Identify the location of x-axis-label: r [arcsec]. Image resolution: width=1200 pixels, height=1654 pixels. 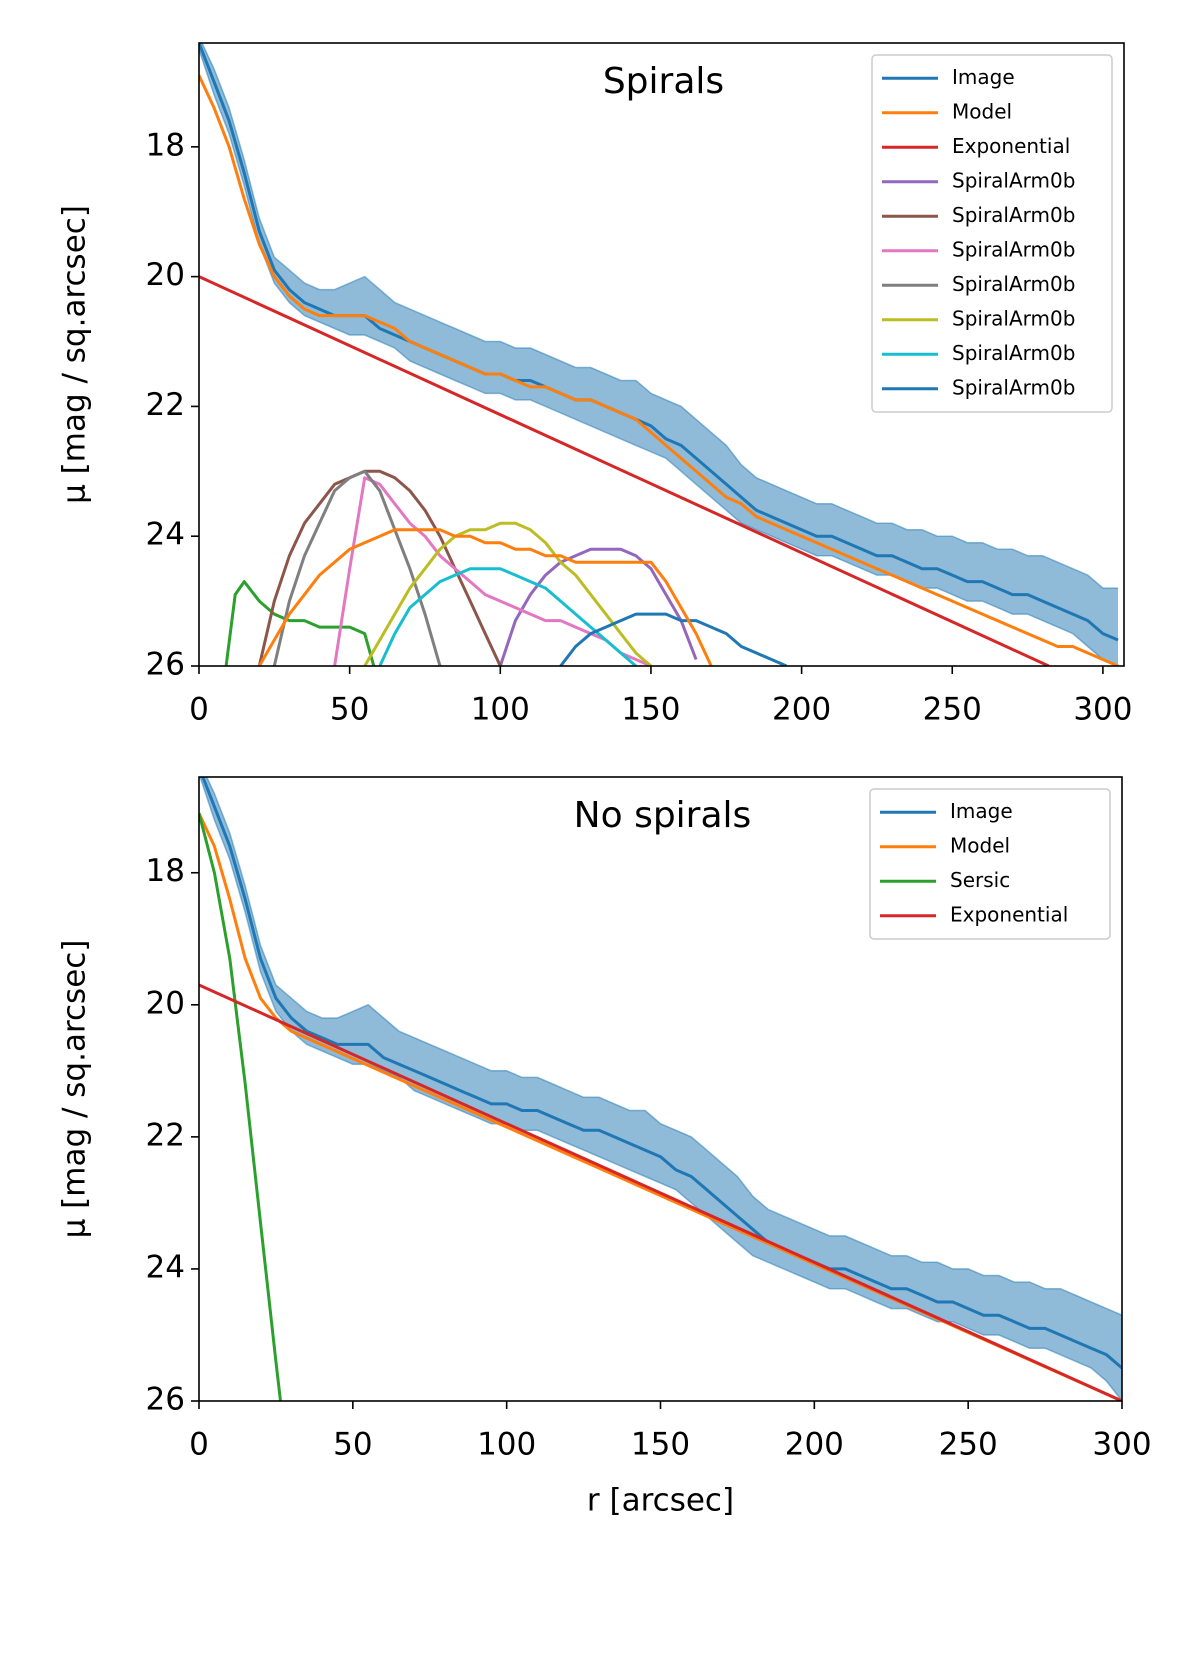
(660, 1501).